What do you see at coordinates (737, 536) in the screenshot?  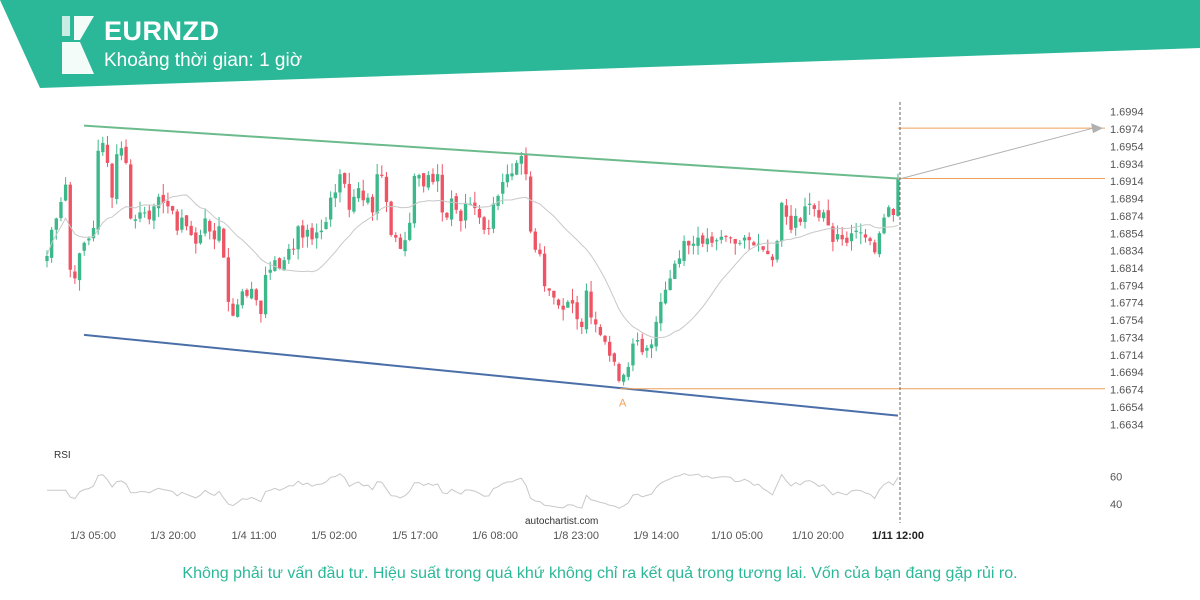 I see `time-tick-label: 1/10 05:00` at bounding box center [737, 536].